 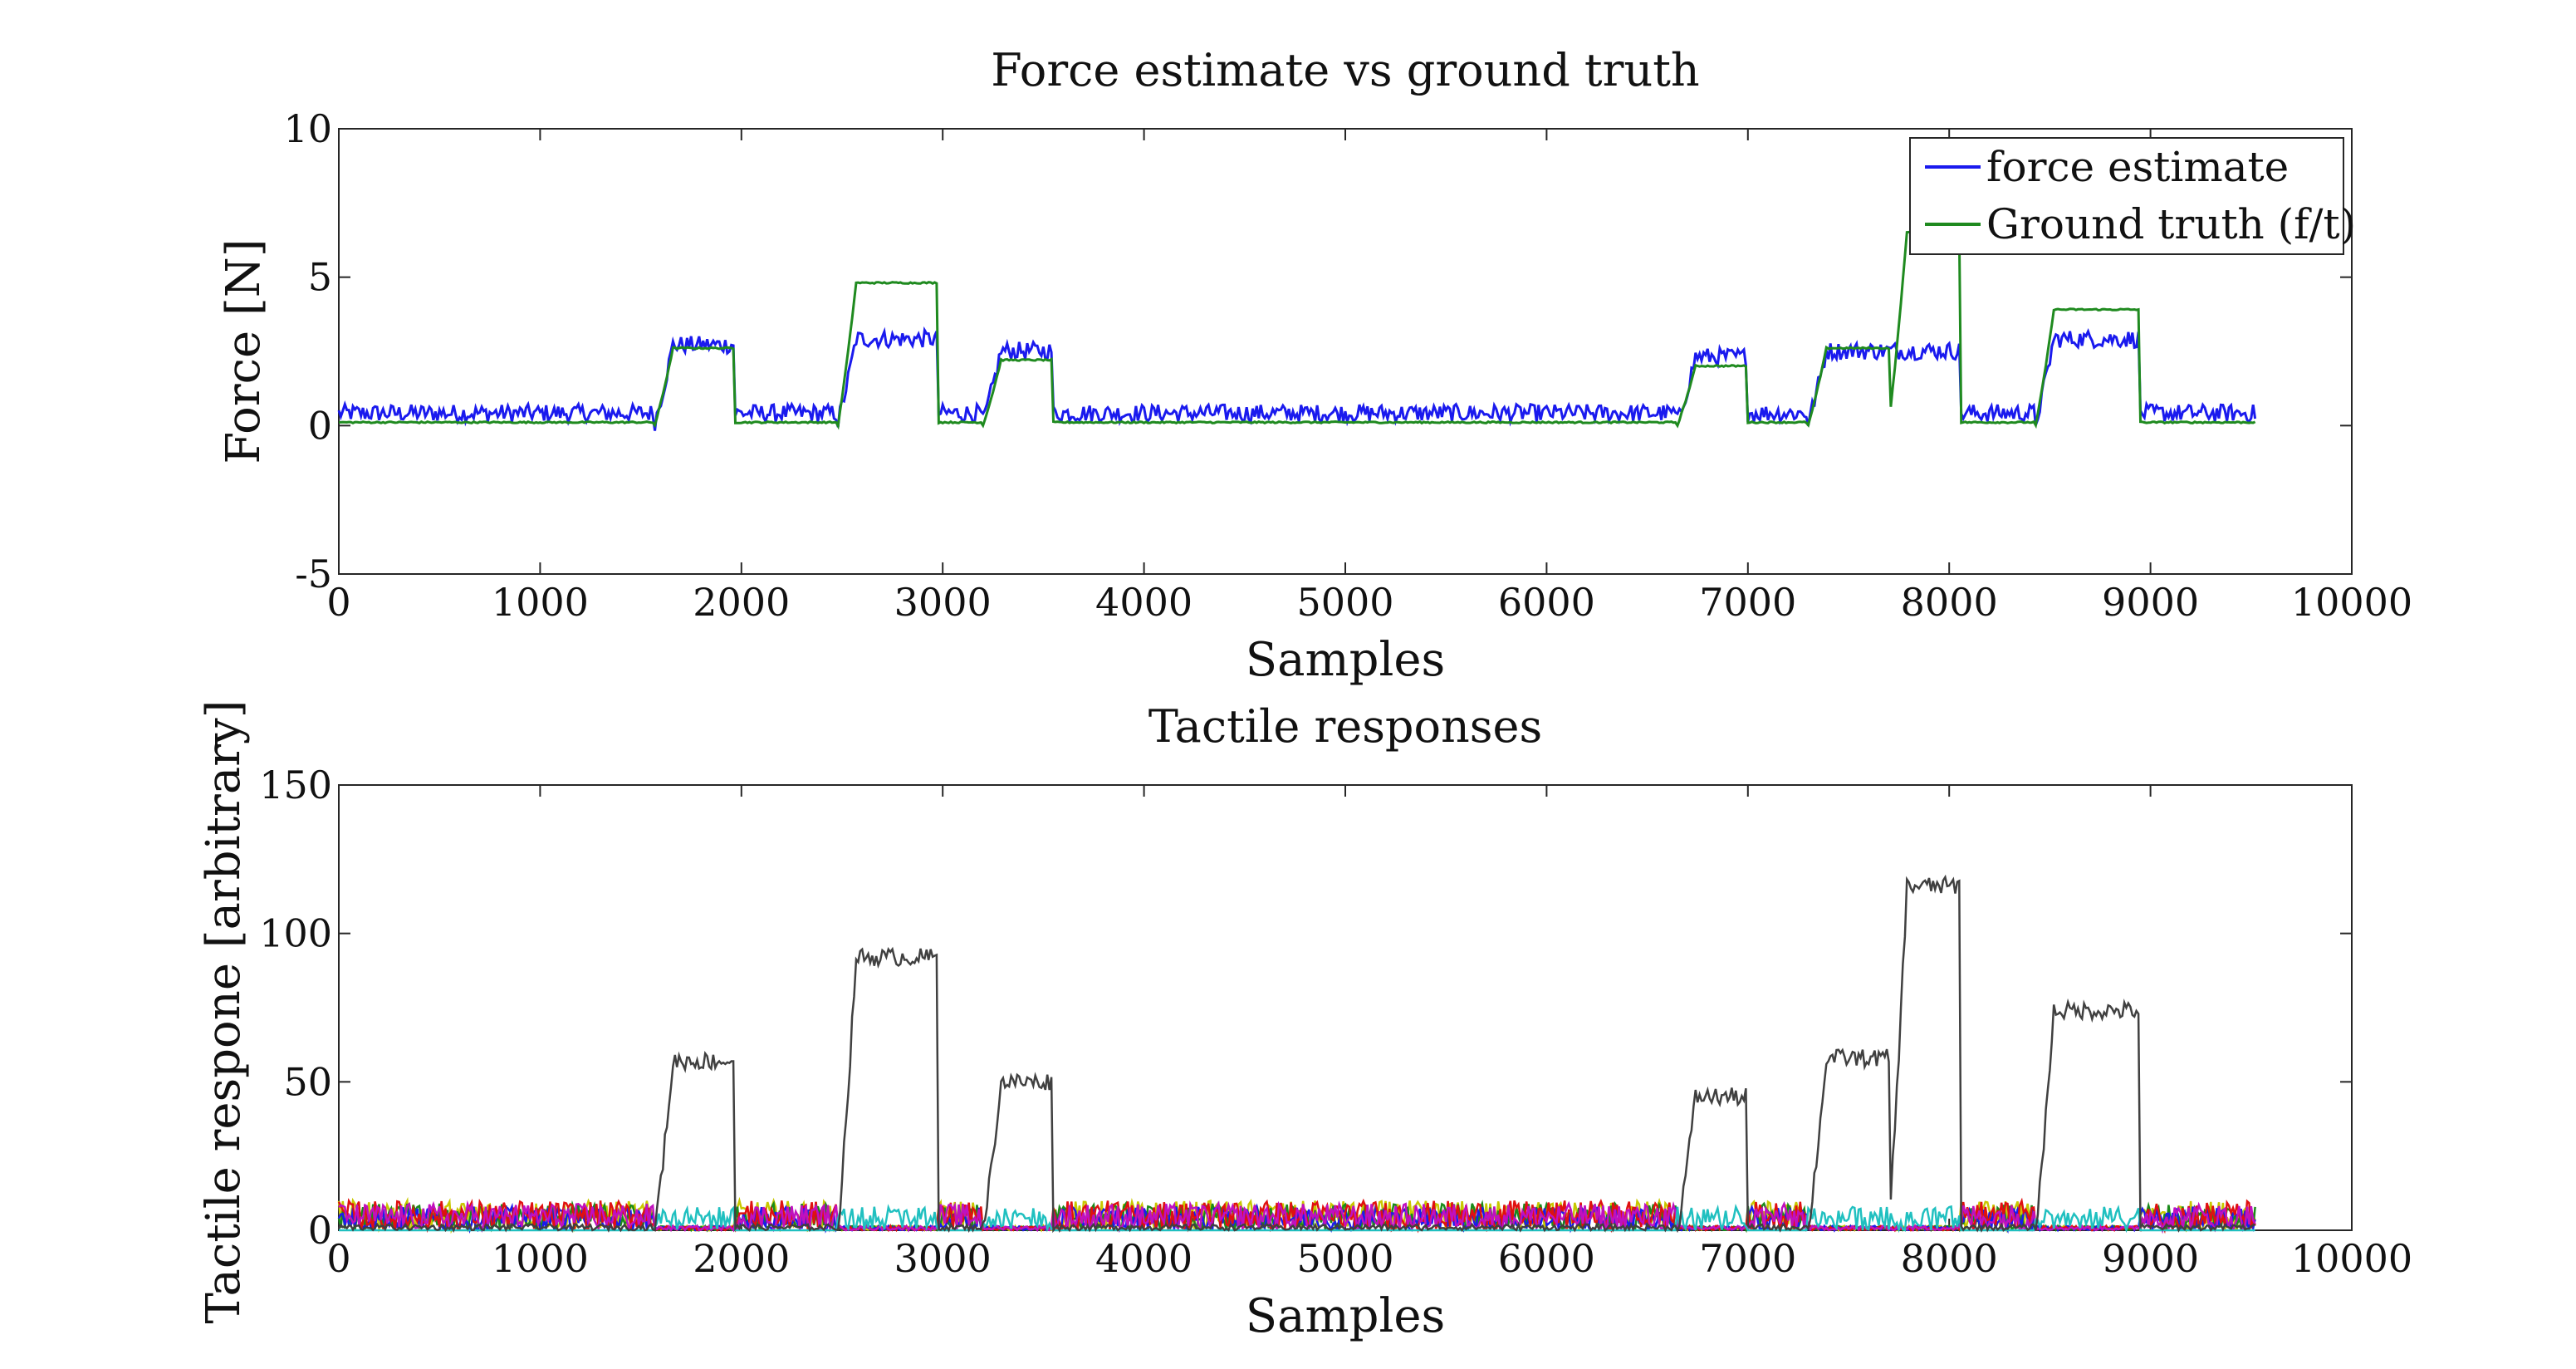 What do you see at coordinates (2150, 1258) in the screenshot?
I see `tactile-plot-x-tick-label: 9000` at bounding box center [2150, 1258].